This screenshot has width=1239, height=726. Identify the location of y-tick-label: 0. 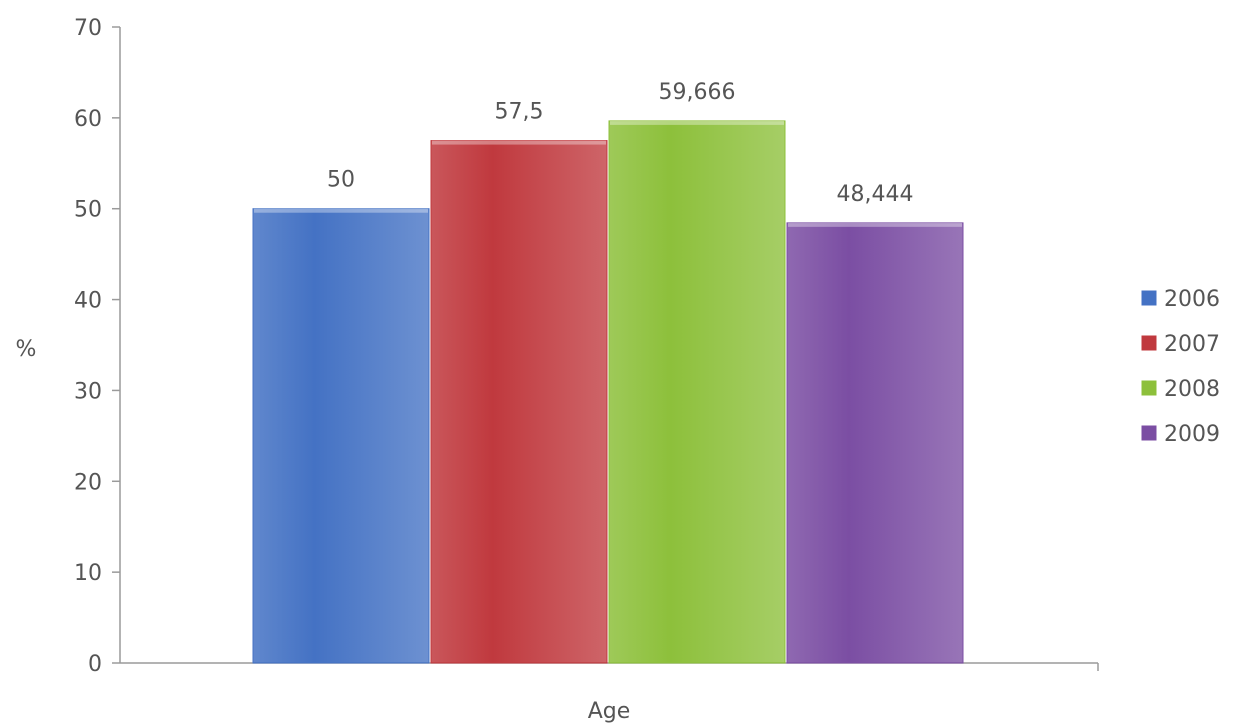
(95, 664).